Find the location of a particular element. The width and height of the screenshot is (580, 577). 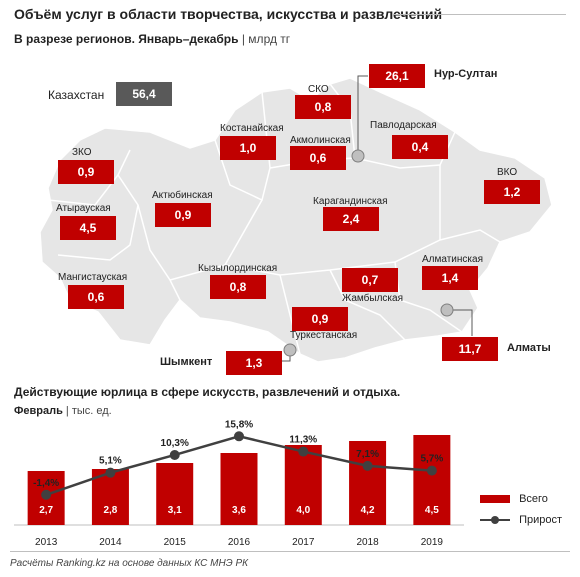

growth-point-2016 is located at coordinates (239, 436).